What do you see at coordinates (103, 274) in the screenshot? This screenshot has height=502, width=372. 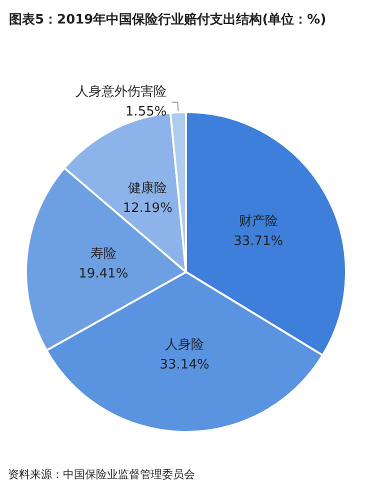 I see `data-label: 19.41%` at bounding box center [103, 274].